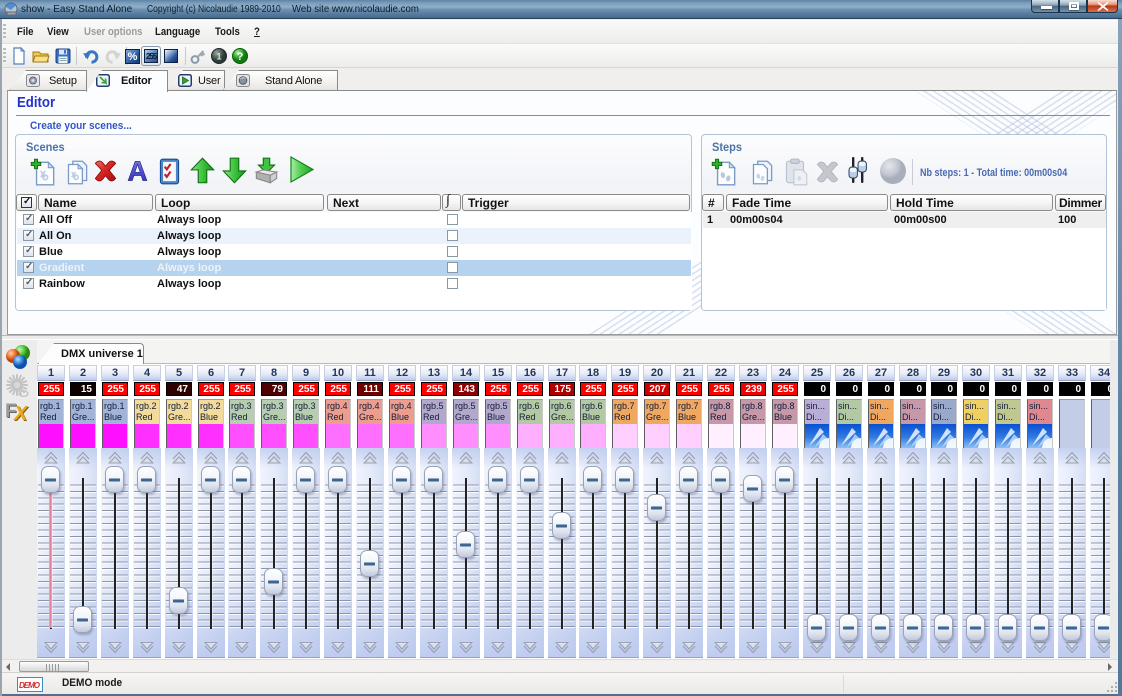 This screenshot has width=1122, height=696. I want to click on svg-text: A, so click(137, 171).